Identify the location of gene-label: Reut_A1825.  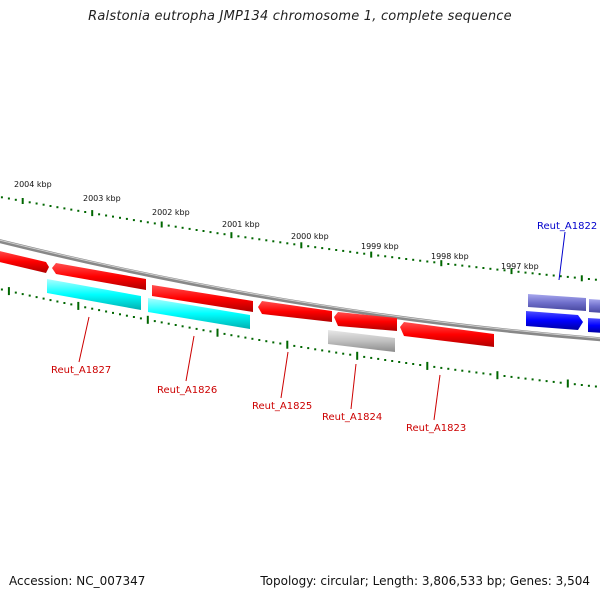
(282, 406).